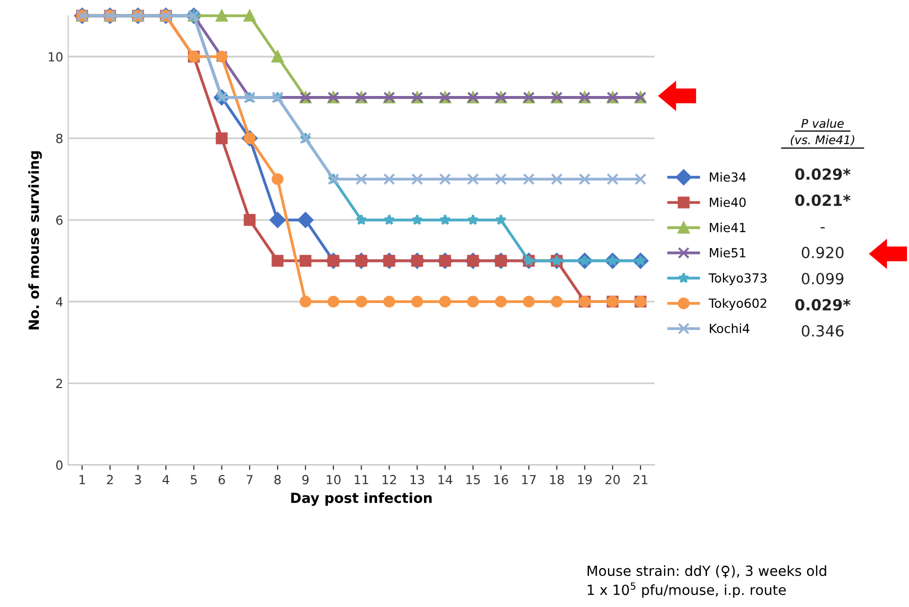 The width and height of the screenshot is (909, 607). I want to click on x-tick-label: 8, so click(277, 479).